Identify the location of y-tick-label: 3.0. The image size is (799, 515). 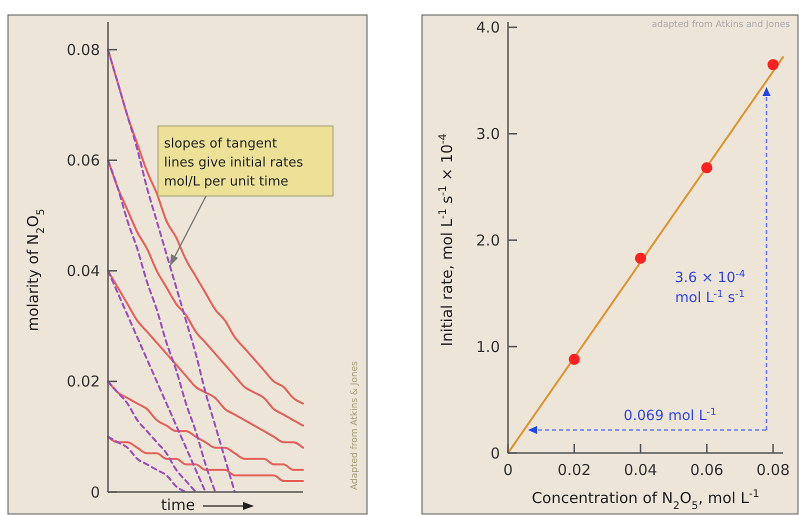
(488, 133).